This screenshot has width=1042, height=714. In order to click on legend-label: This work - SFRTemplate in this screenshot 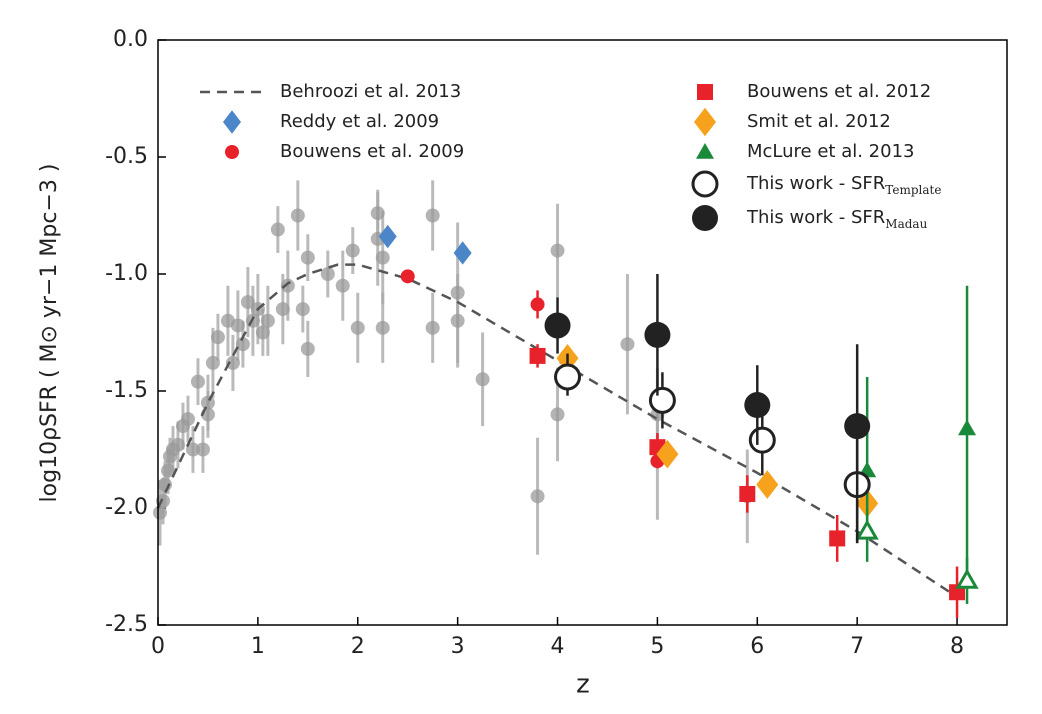, I will do `click(843, 185)`.